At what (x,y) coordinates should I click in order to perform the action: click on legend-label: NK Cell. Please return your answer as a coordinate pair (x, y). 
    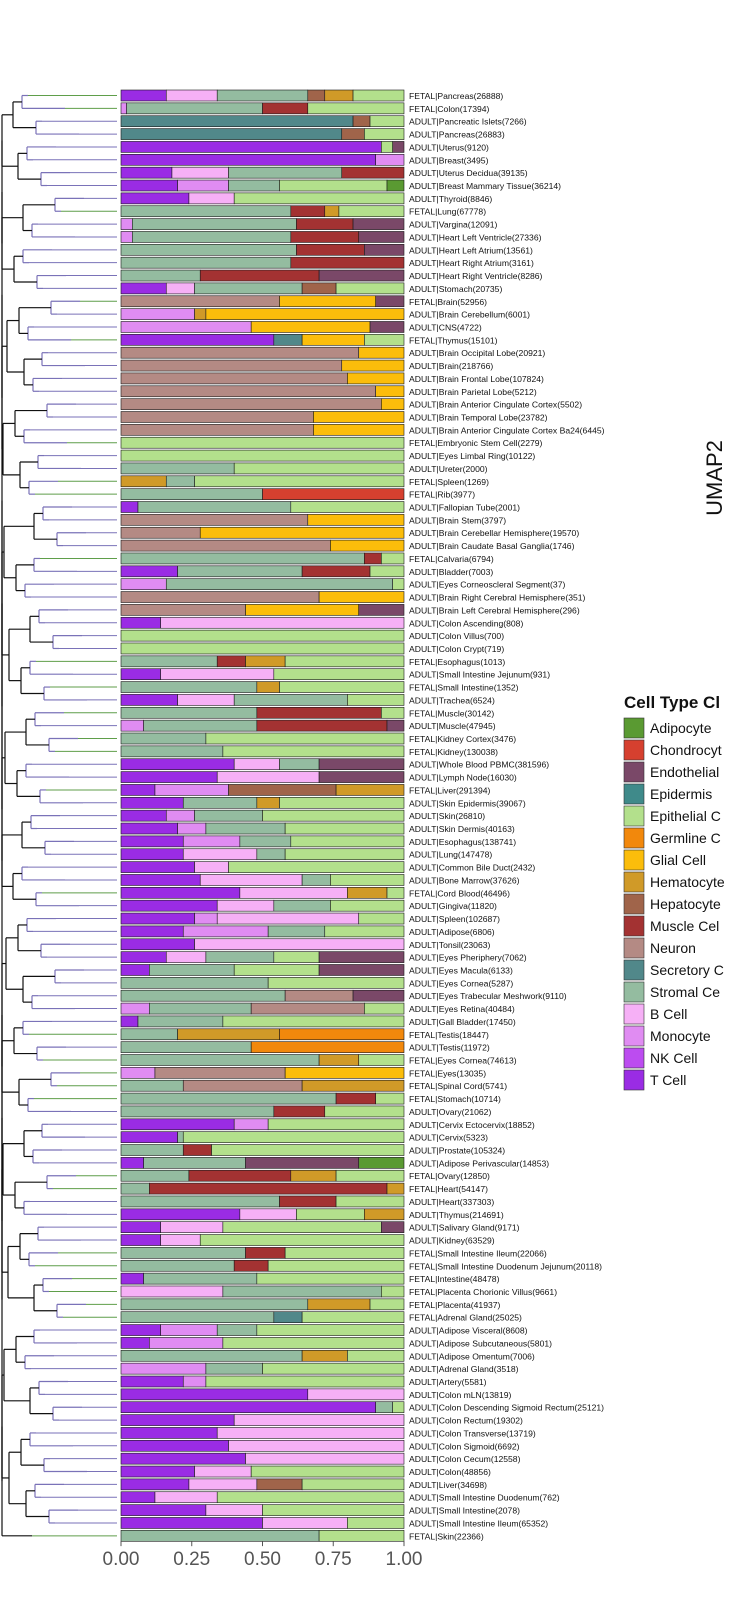
    Looking at the image, I should click on (673, 1058).